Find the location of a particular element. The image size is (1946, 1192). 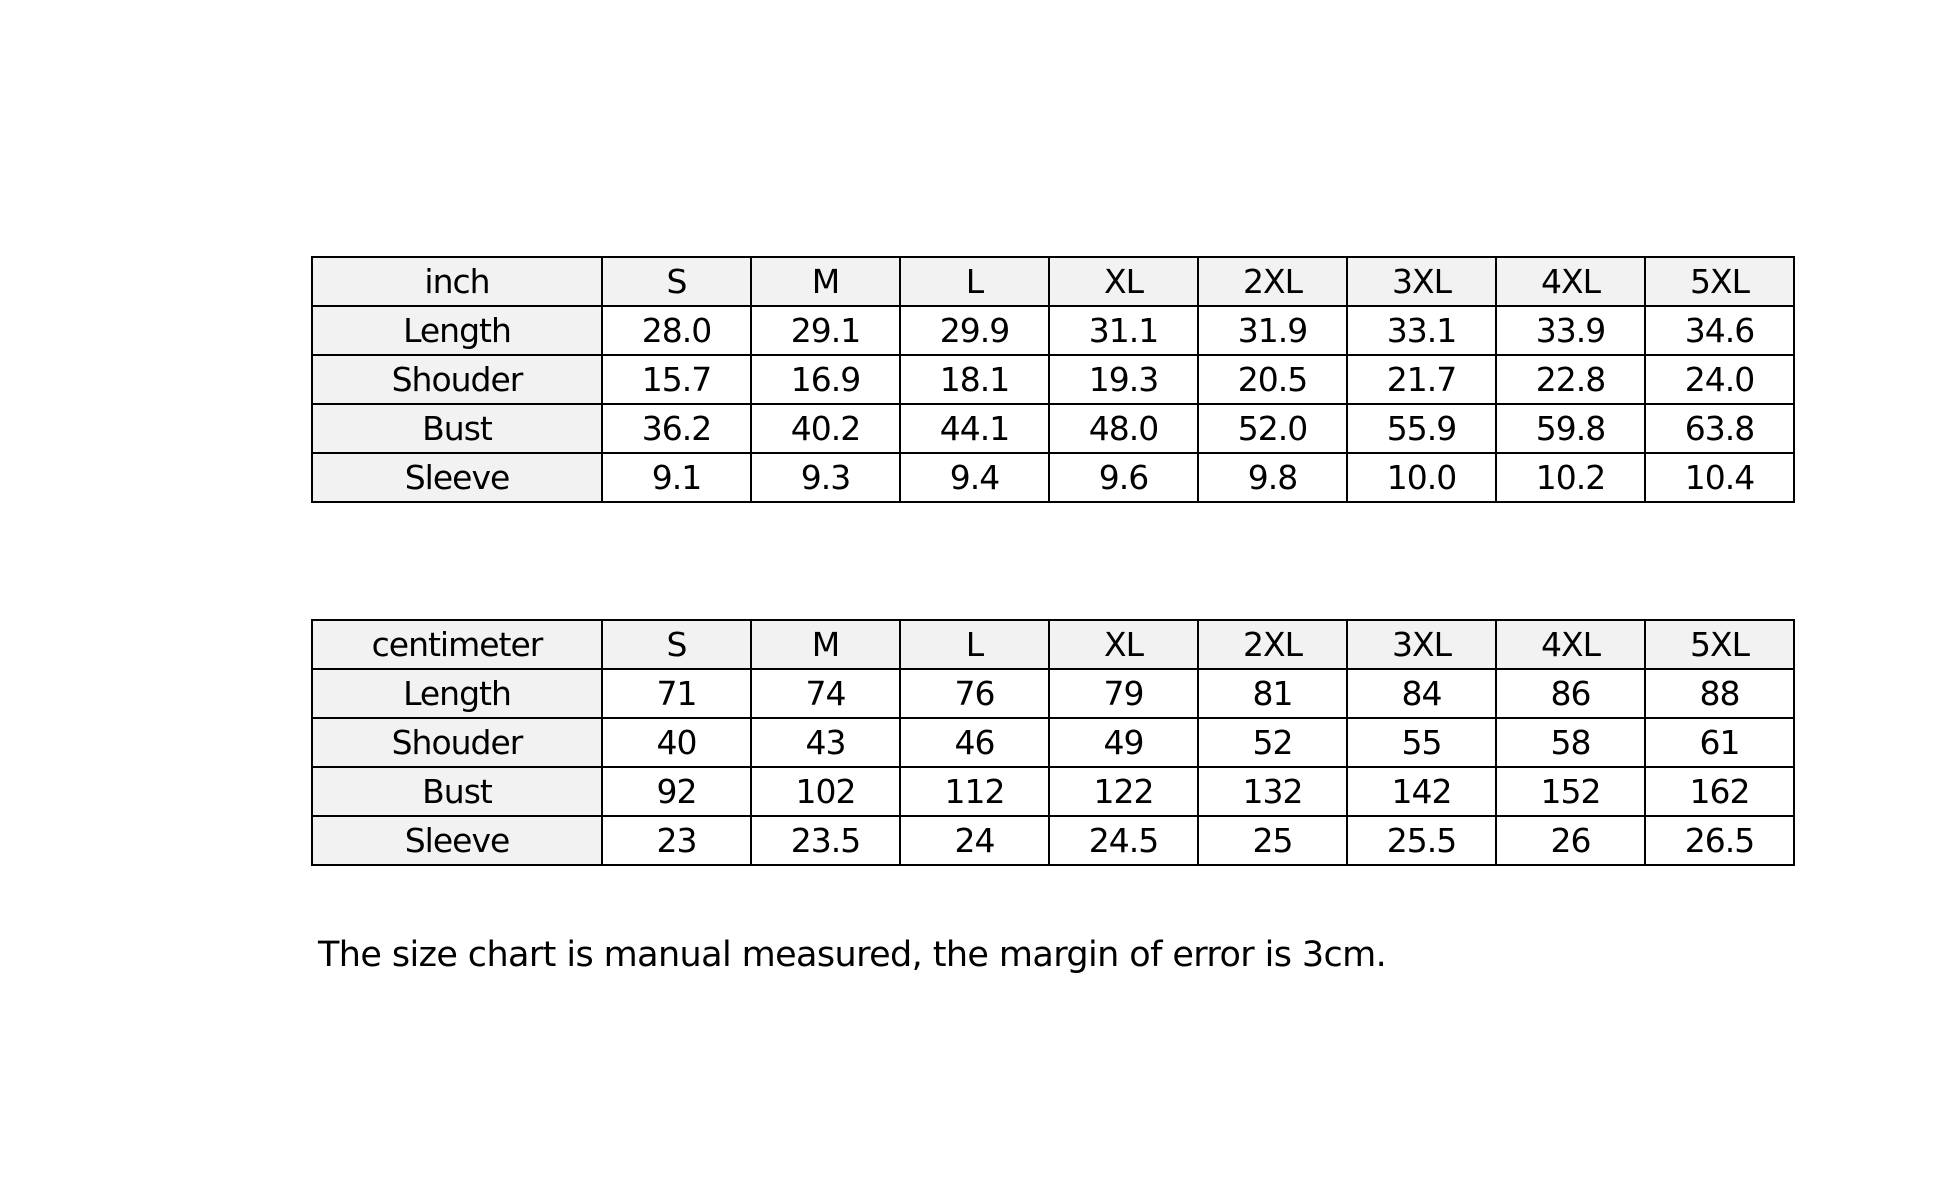

table-cell: 23.5 is located at coordinates (825, 840).